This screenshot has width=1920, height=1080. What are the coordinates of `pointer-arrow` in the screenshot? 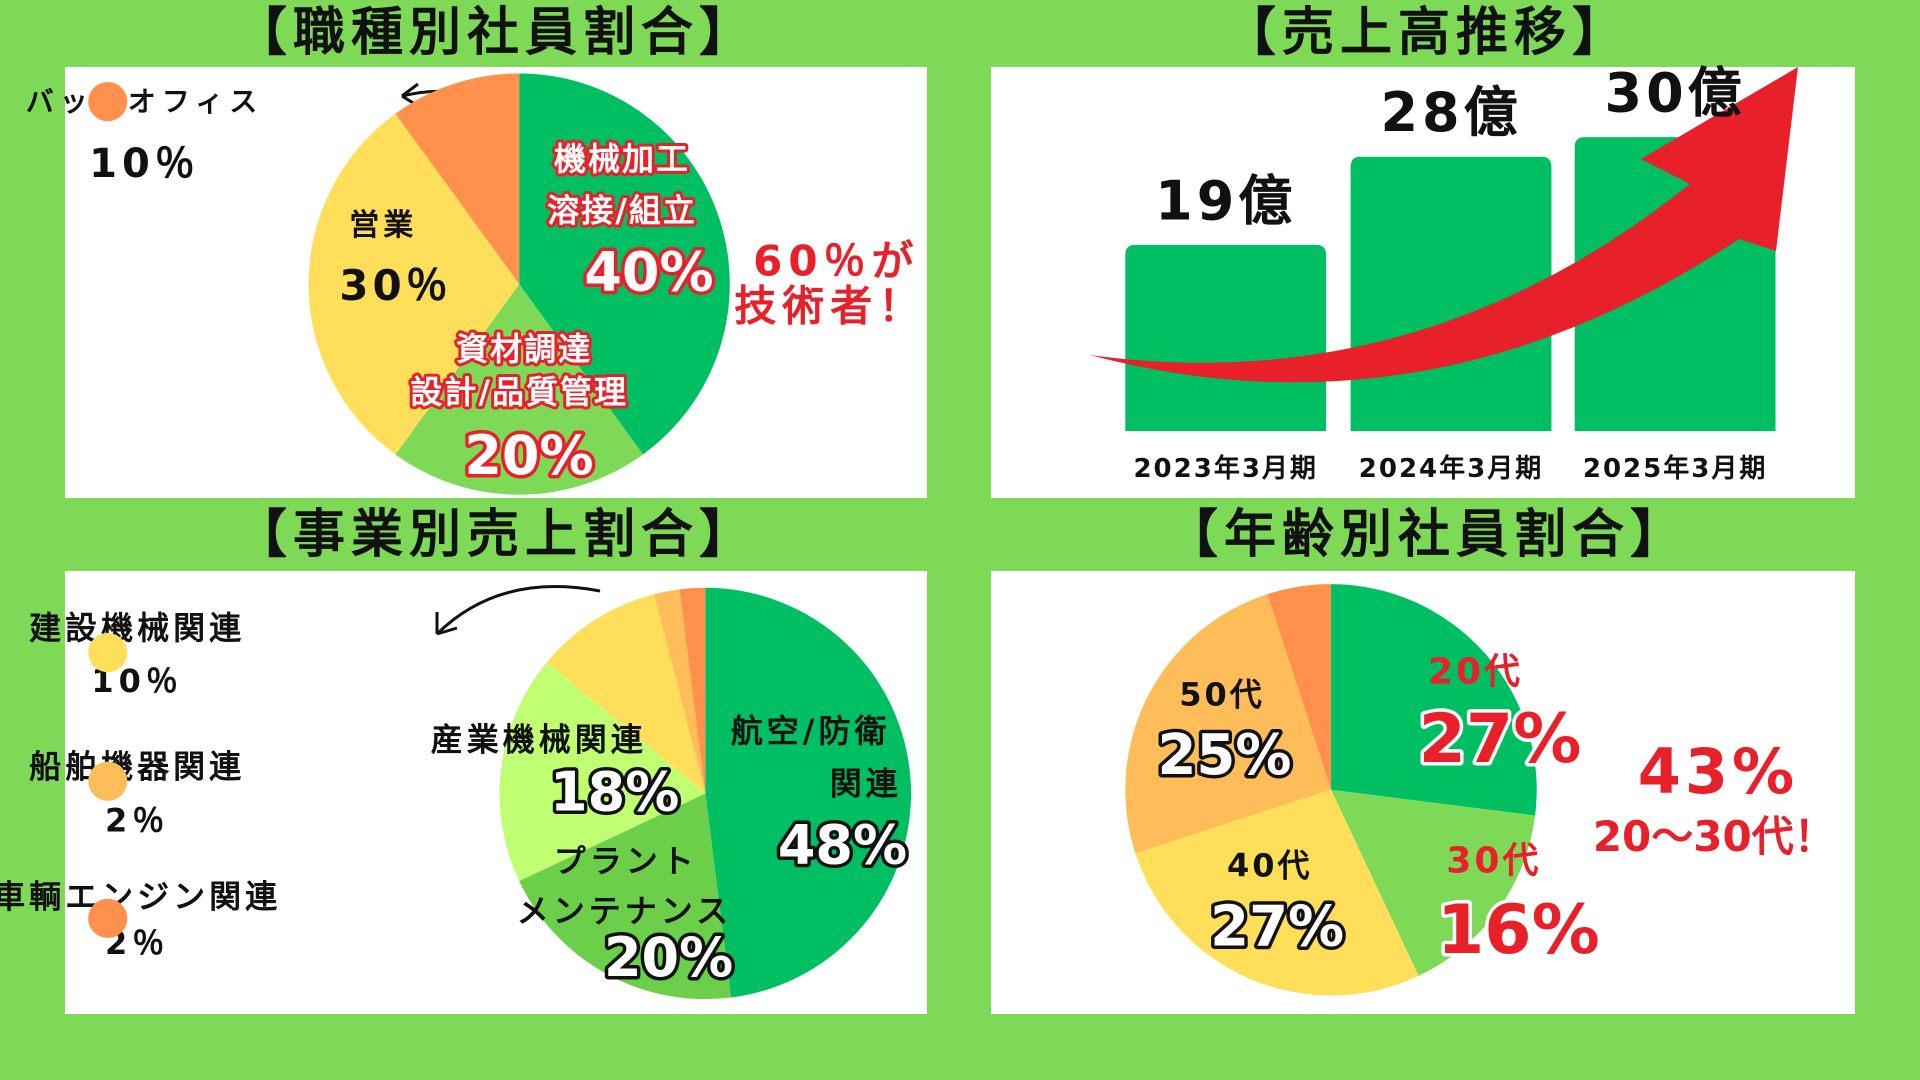 It's located at (518, 610).